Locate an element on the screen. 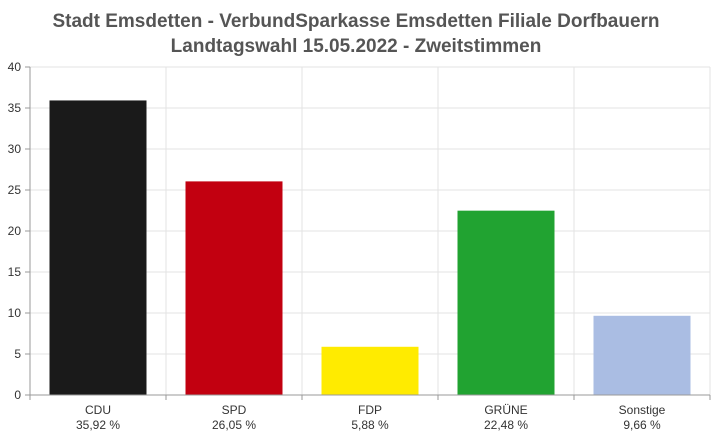 Image resolution: width=712 pixels, height=439 pixels. y-tick-label: 15 is located at coordinates (15, 272).